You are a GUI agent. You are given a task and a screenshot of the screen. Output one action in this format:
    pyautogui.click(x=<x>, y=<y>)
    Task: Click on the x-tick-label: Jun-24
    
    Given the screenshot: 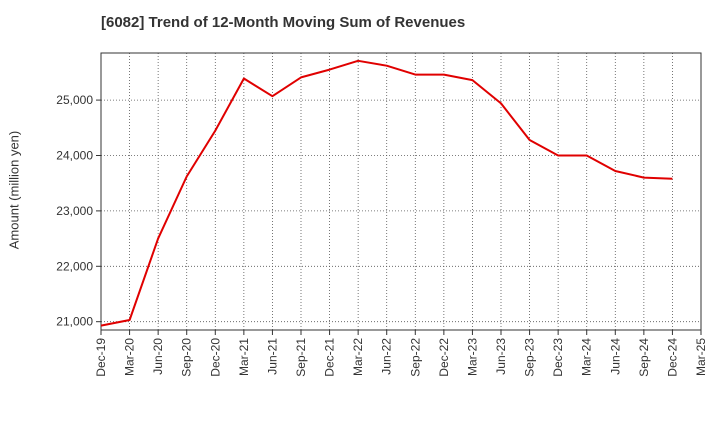 What is the action you would take?
    pyautogui.click(x=615, y=356)
    